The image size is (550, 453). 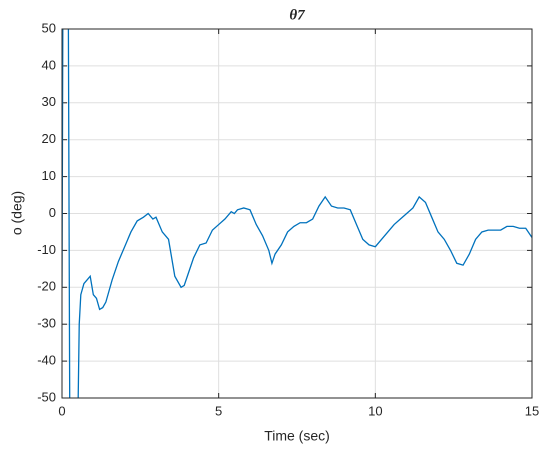 What do you see at coordinates (17, 213) in the screenshot?
I see `y-axis-label: o (deg)` at bounding box center [17, 213].